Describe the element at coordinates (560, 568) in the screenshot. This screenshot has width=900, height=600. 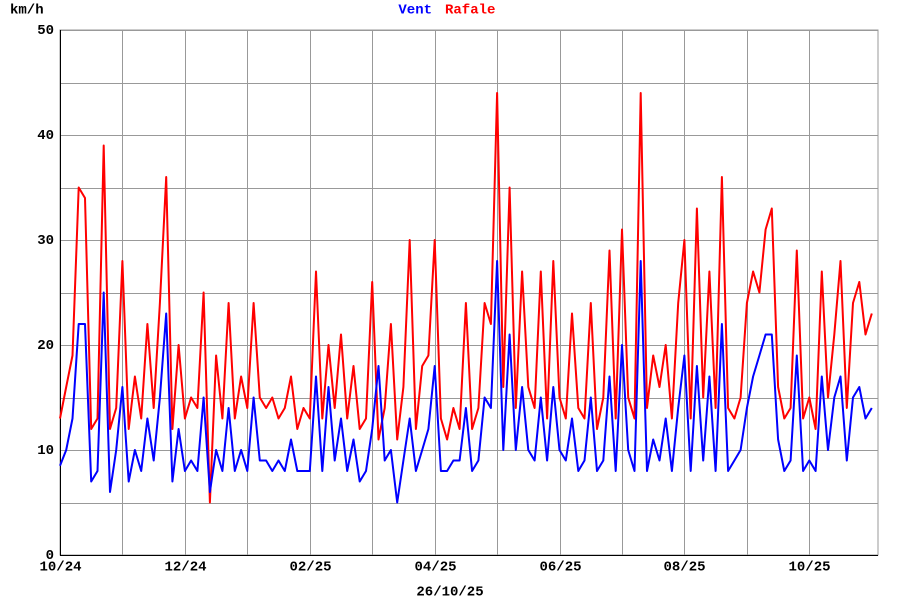
I see `x-tick-label: 06/25` at that location.